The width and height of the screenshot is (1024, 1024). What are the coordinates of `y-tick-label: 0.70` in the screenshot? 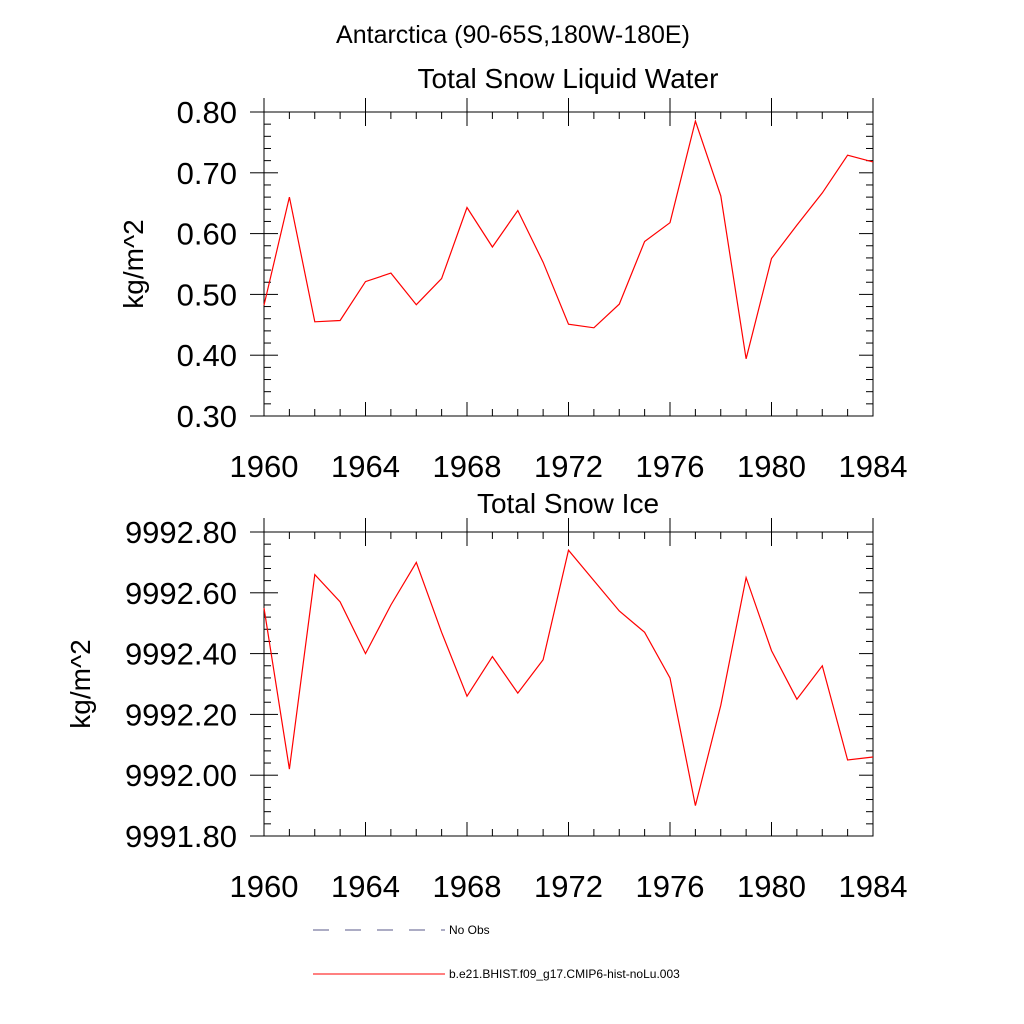 It's located at (207, 173).